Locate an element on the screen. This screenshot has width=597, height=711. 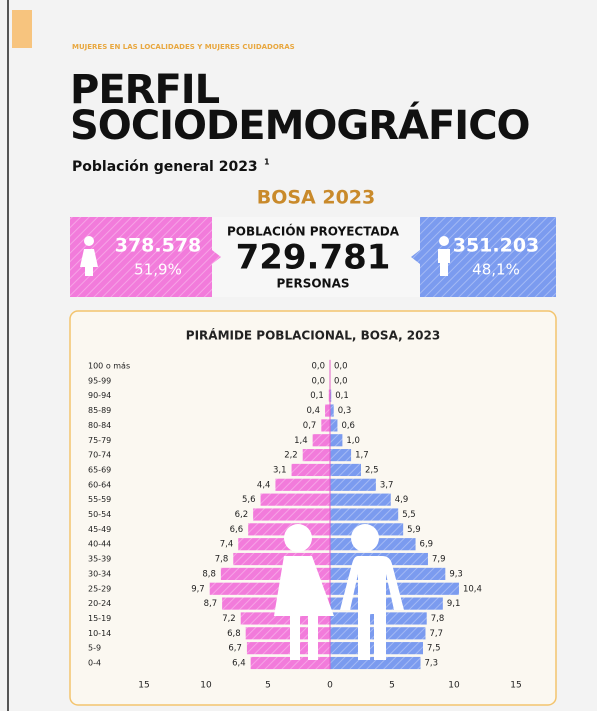
title-line: SOCIODEMOGRÁFICO is located at coordinates (300, 125).